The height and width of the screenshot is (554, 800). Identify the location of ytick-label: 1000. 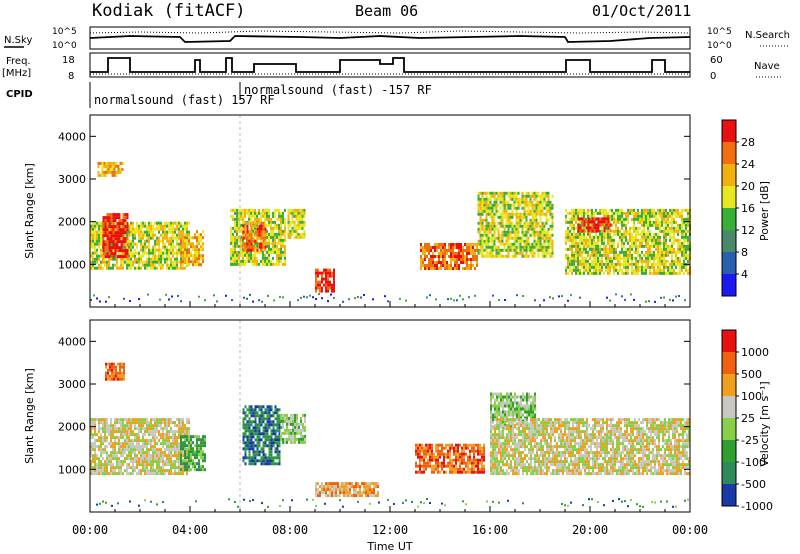
(72, 264).